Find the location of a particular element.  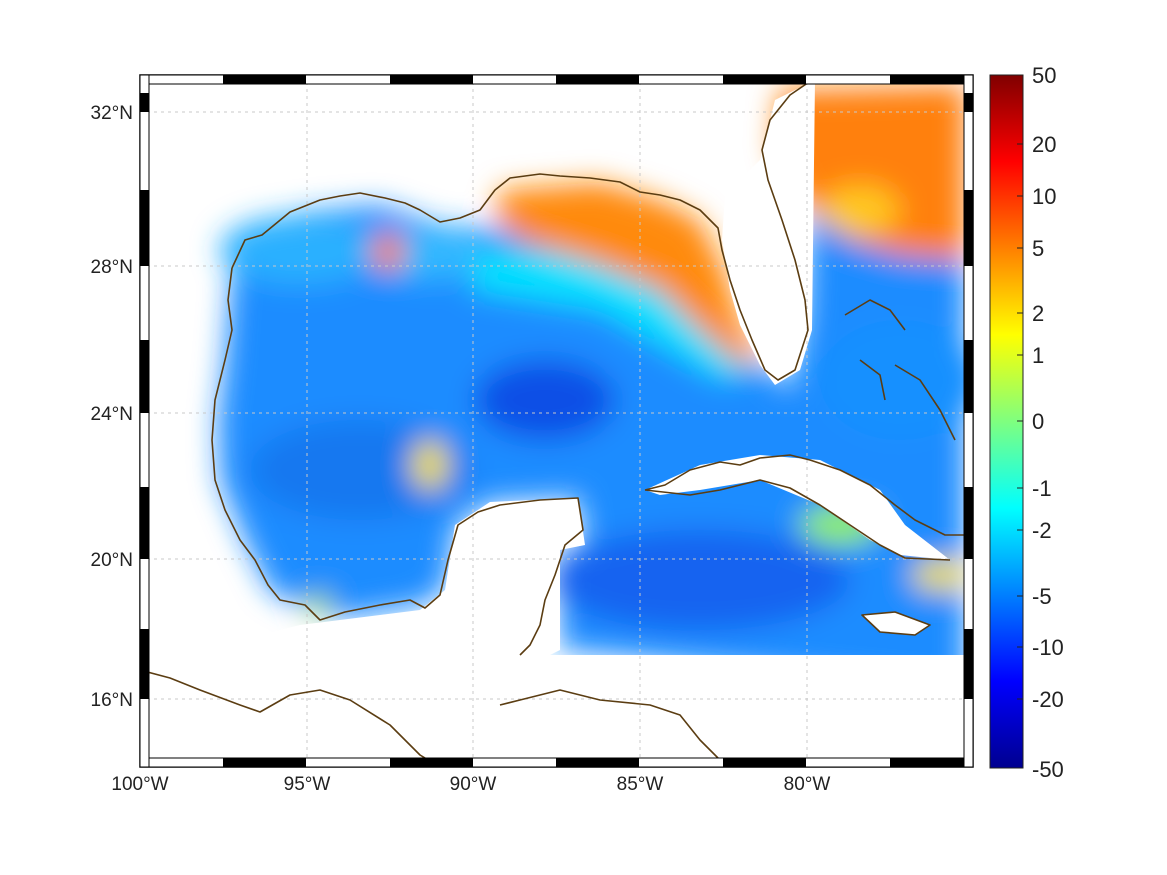

jamaica-coastline is located at coordinates (896, 623).